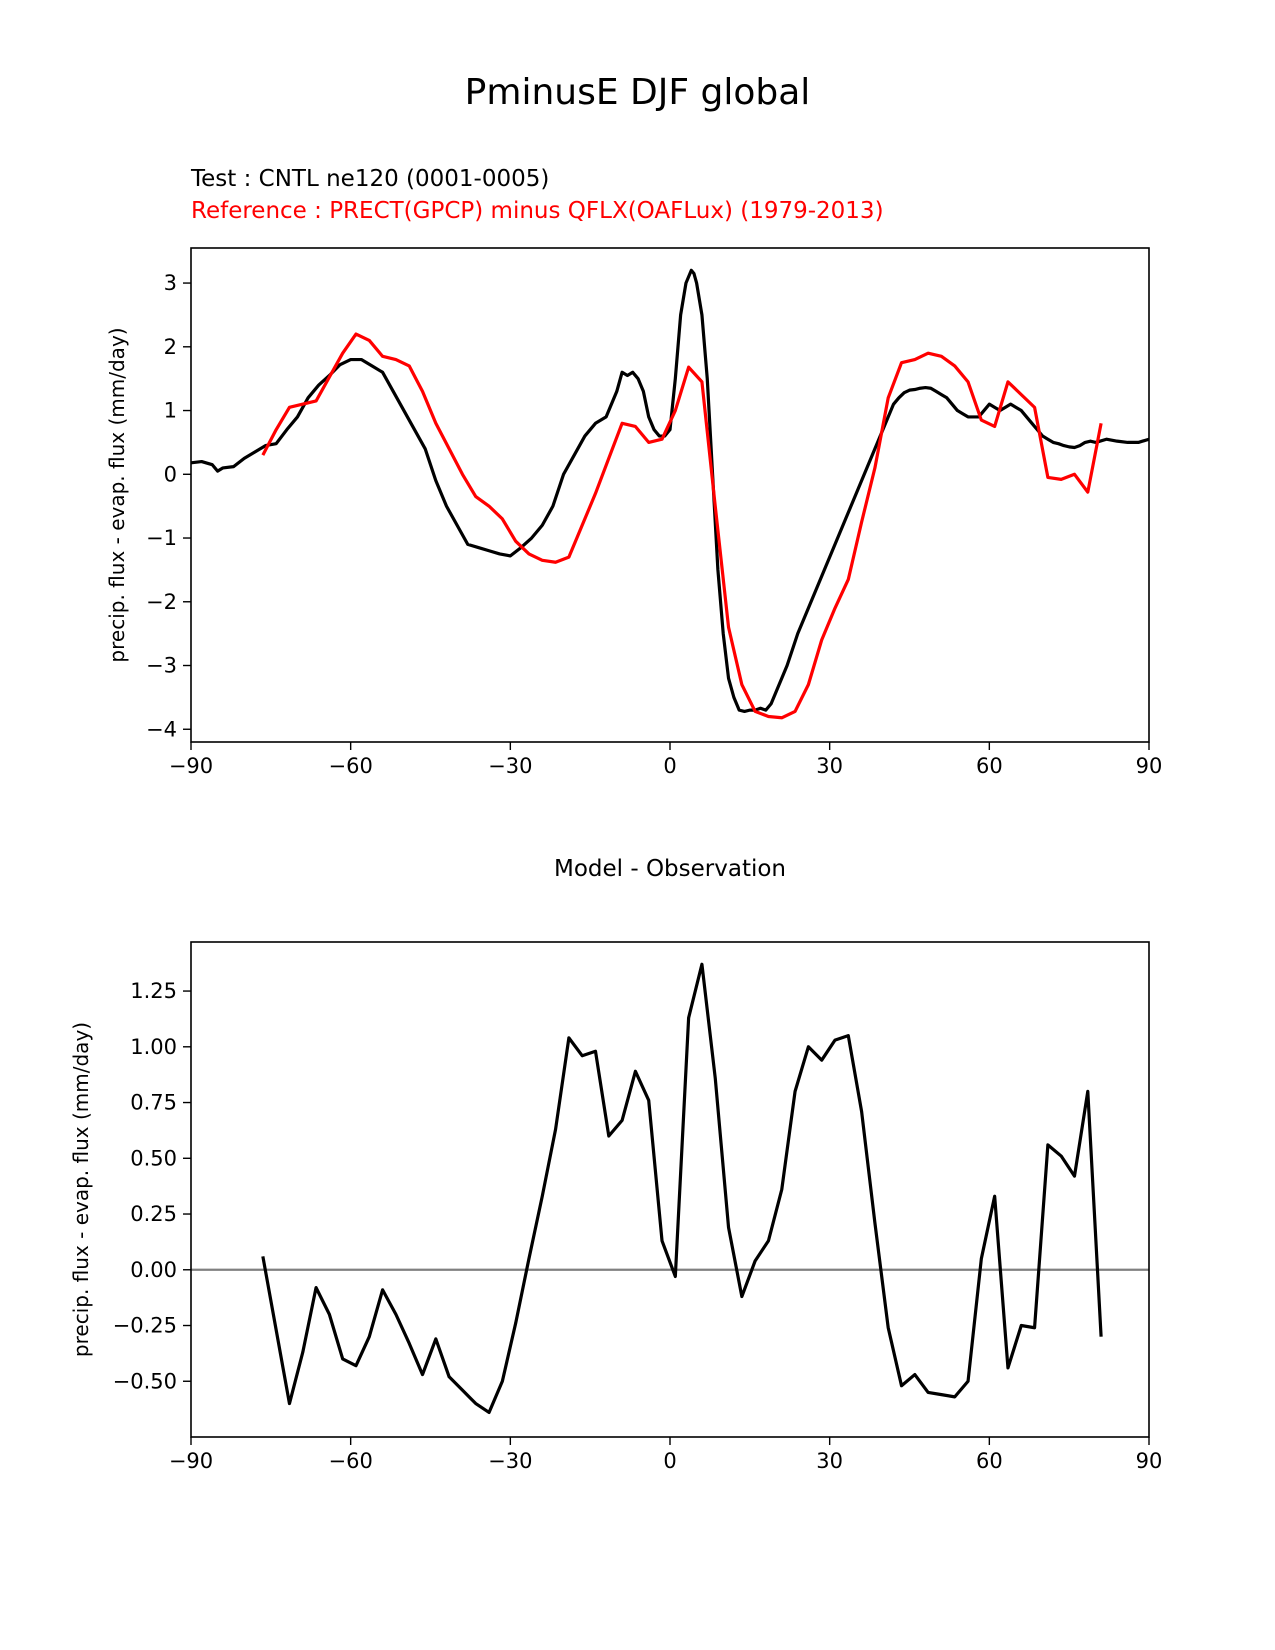  What do you see at coordinates (351, 766) in the screenshot?
I see `top-xtick-label: −60` at bounding box center [351, 766].